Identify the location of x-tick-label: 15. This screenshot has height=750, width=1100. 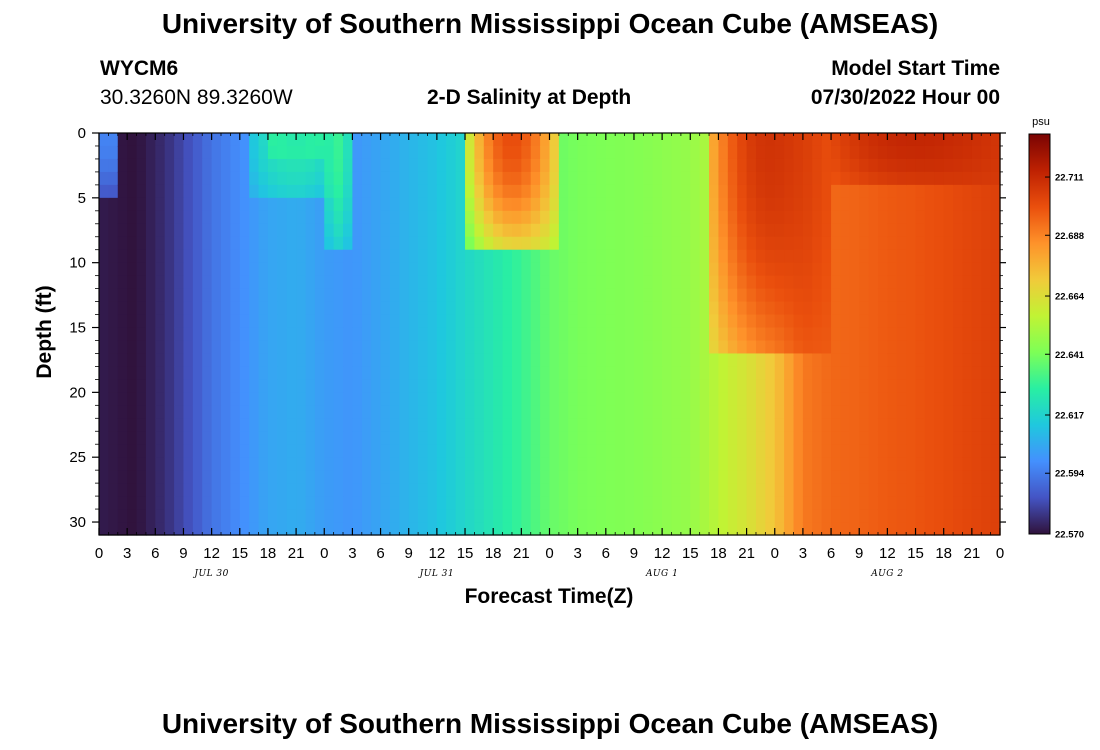
(239, 553).